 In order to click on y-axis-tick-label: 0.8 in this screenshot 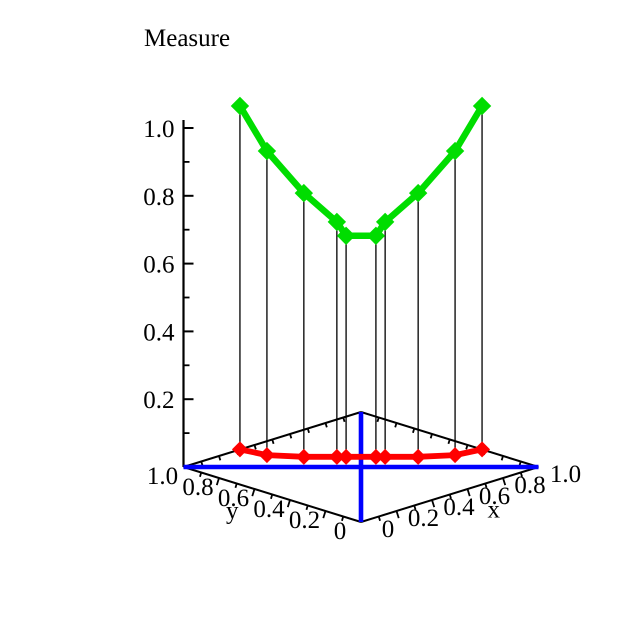, I will do `click(197, 487)`.